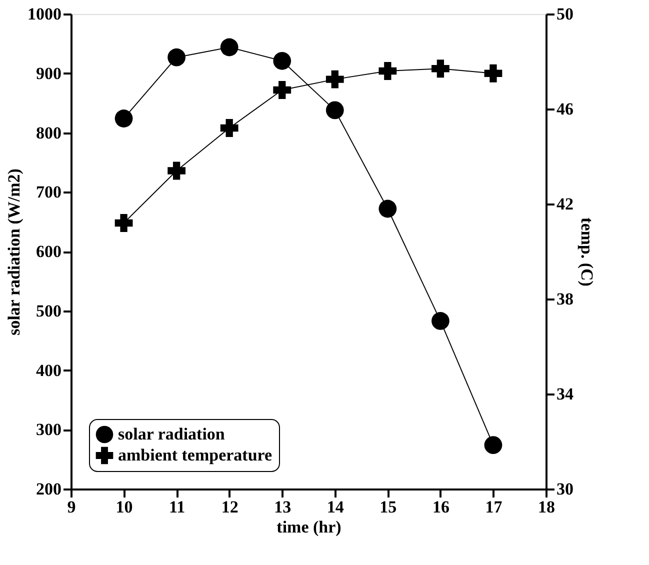 The width and height of the screenshot is (649, 565). Describe the element at coordinates (441, 507) in the screenshot. I see `x-tick-label: 16` at that location.